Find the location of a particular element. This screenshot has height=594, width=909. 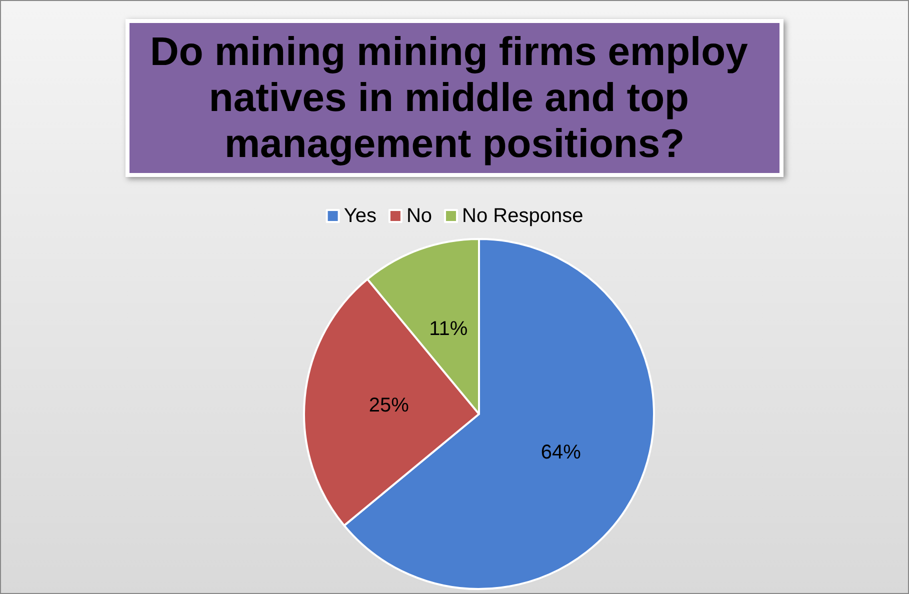

legend-label: No is located at coordinates (419, 216).